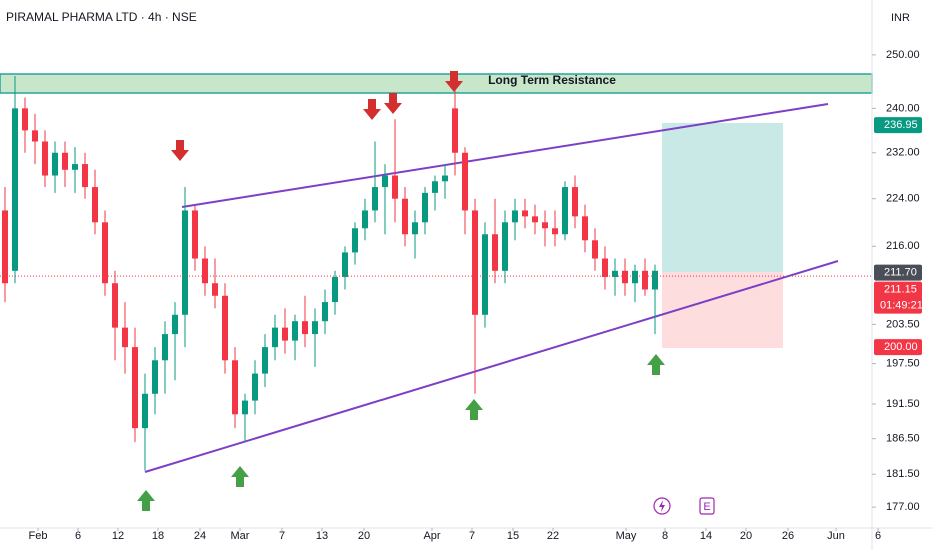  Describe the element at coordinates (900, 18) in the screenshot. I see `currency: INR` at that location.